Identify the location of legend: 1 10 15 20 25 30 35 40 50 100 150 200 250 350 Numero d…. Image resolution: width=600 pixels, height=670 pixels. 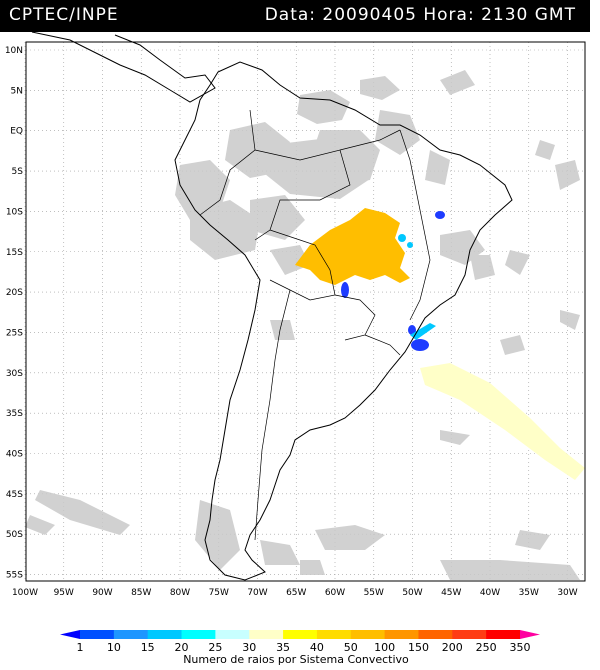
(300, 648).